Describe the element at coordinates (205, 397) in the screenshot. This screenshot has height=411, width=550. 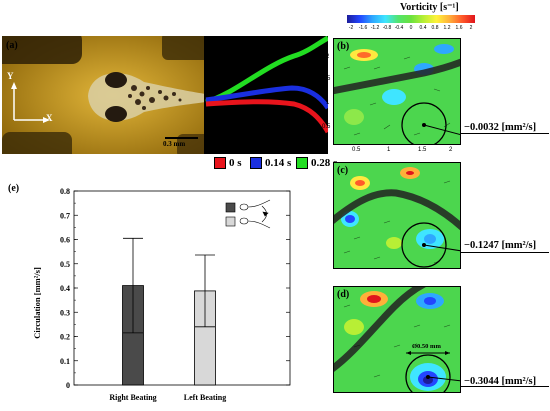
I see `x-tick-label: Left Beating` at that location.